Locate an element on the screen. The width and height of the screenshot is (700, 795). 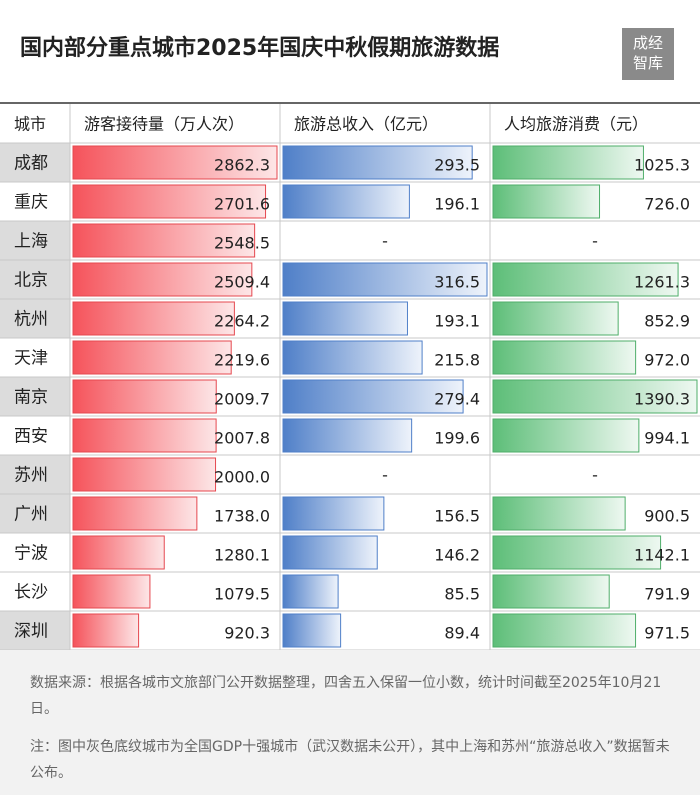
column-header: 旅游总收入（亿元） is located at coordinates (366, 124).